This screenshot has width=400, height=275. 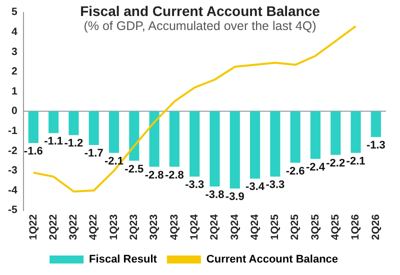 I want to click on x-tick-label: 2Q25, so click(x=295, y=227).